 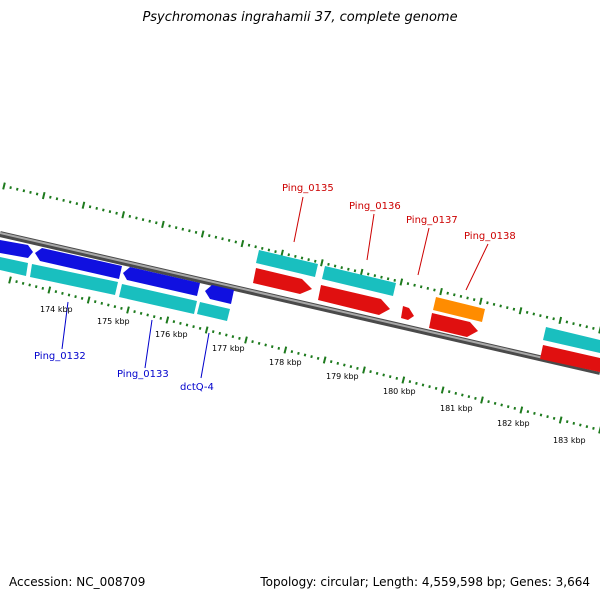 I want to click on gene-label-dctq-4: dctQ-4, so click(x=197, y=387).